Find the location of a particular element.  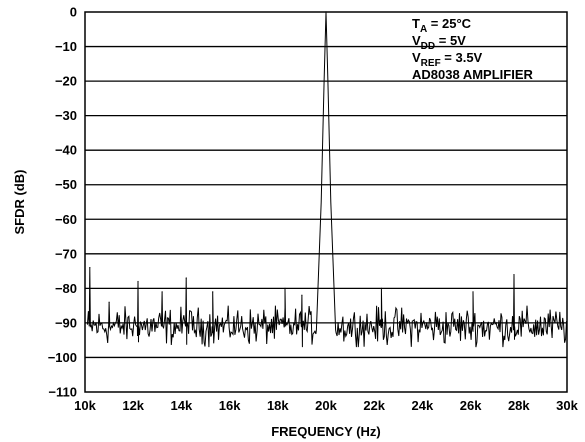

y-tick-label: 0 is located at coordinates (73, 12).